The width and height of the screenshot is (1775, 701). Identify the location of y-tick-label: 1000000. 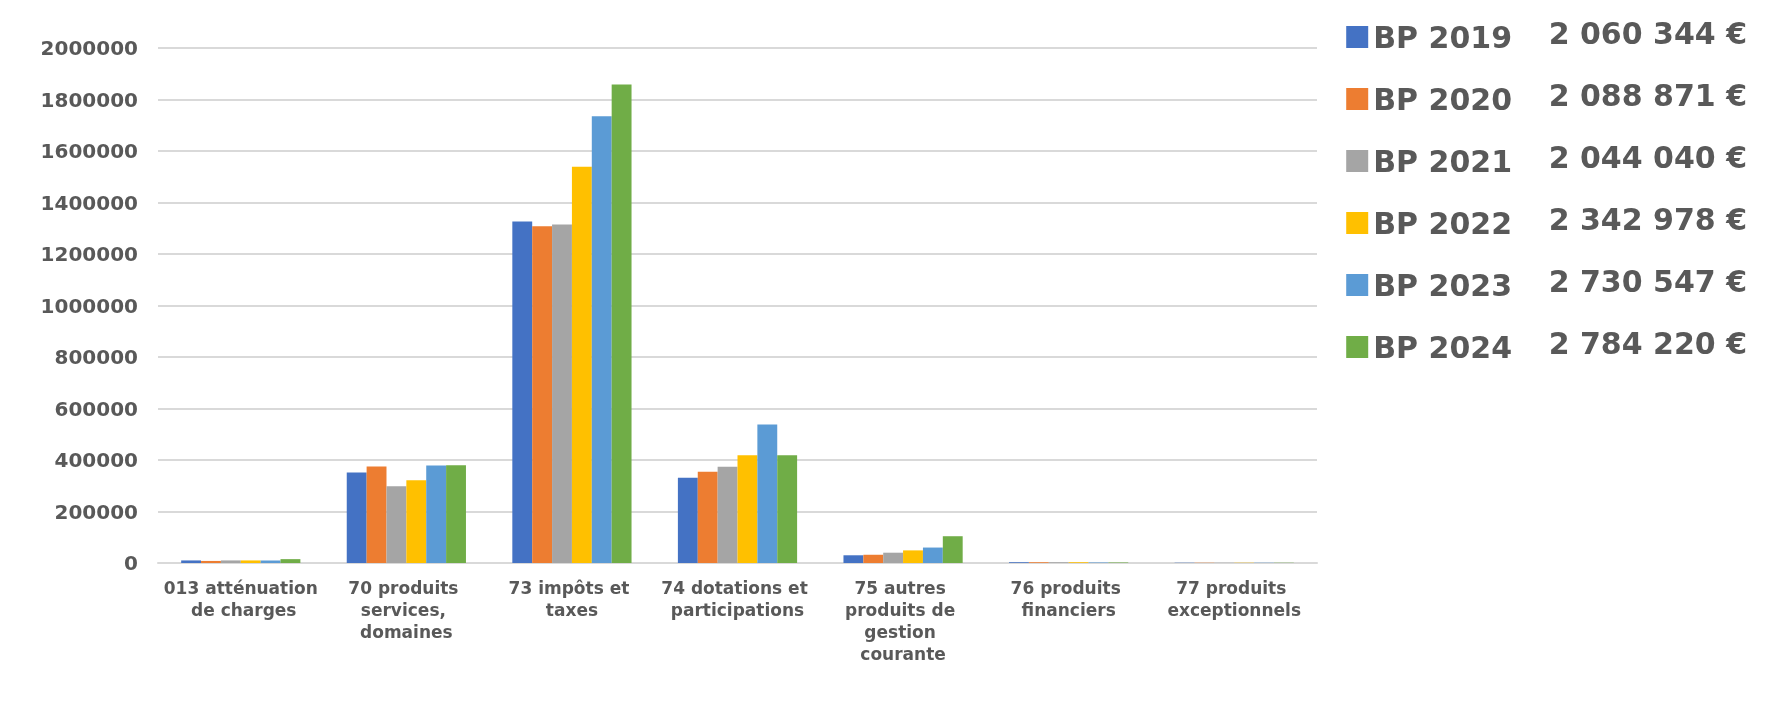
(89, 305).